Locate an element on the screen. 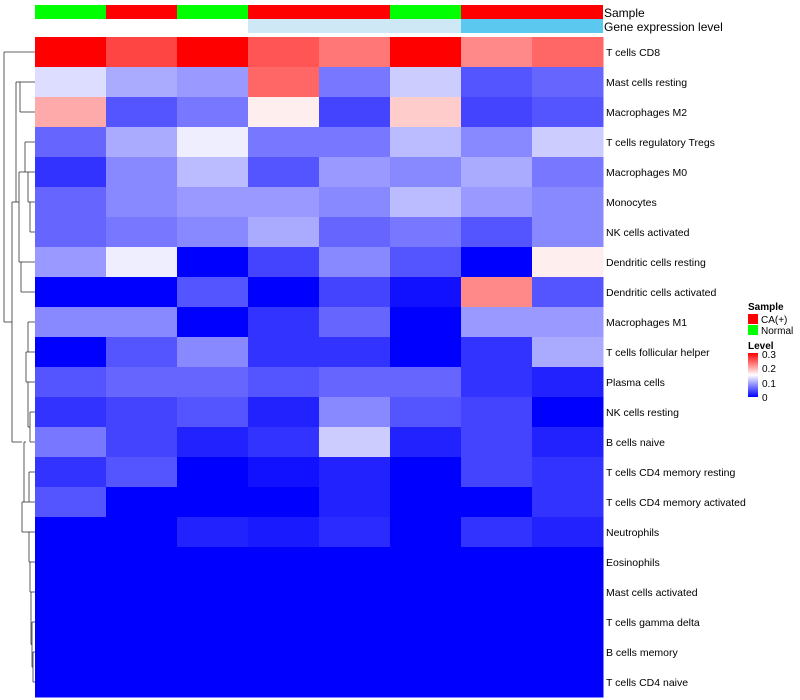 The height and width of the screenshot is (700, 800). row-label: Monocytes is located at coordinates (631, 203).